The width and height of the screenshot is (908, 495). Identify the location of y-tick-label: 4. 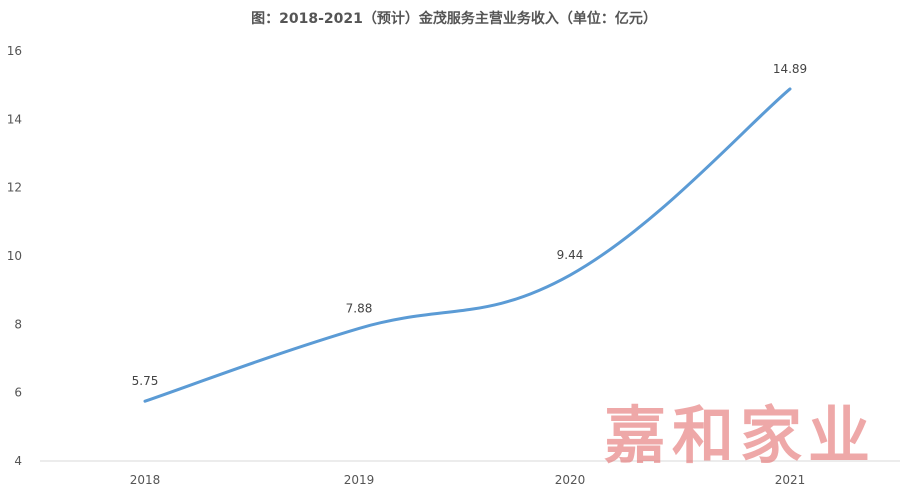
(18, 461).